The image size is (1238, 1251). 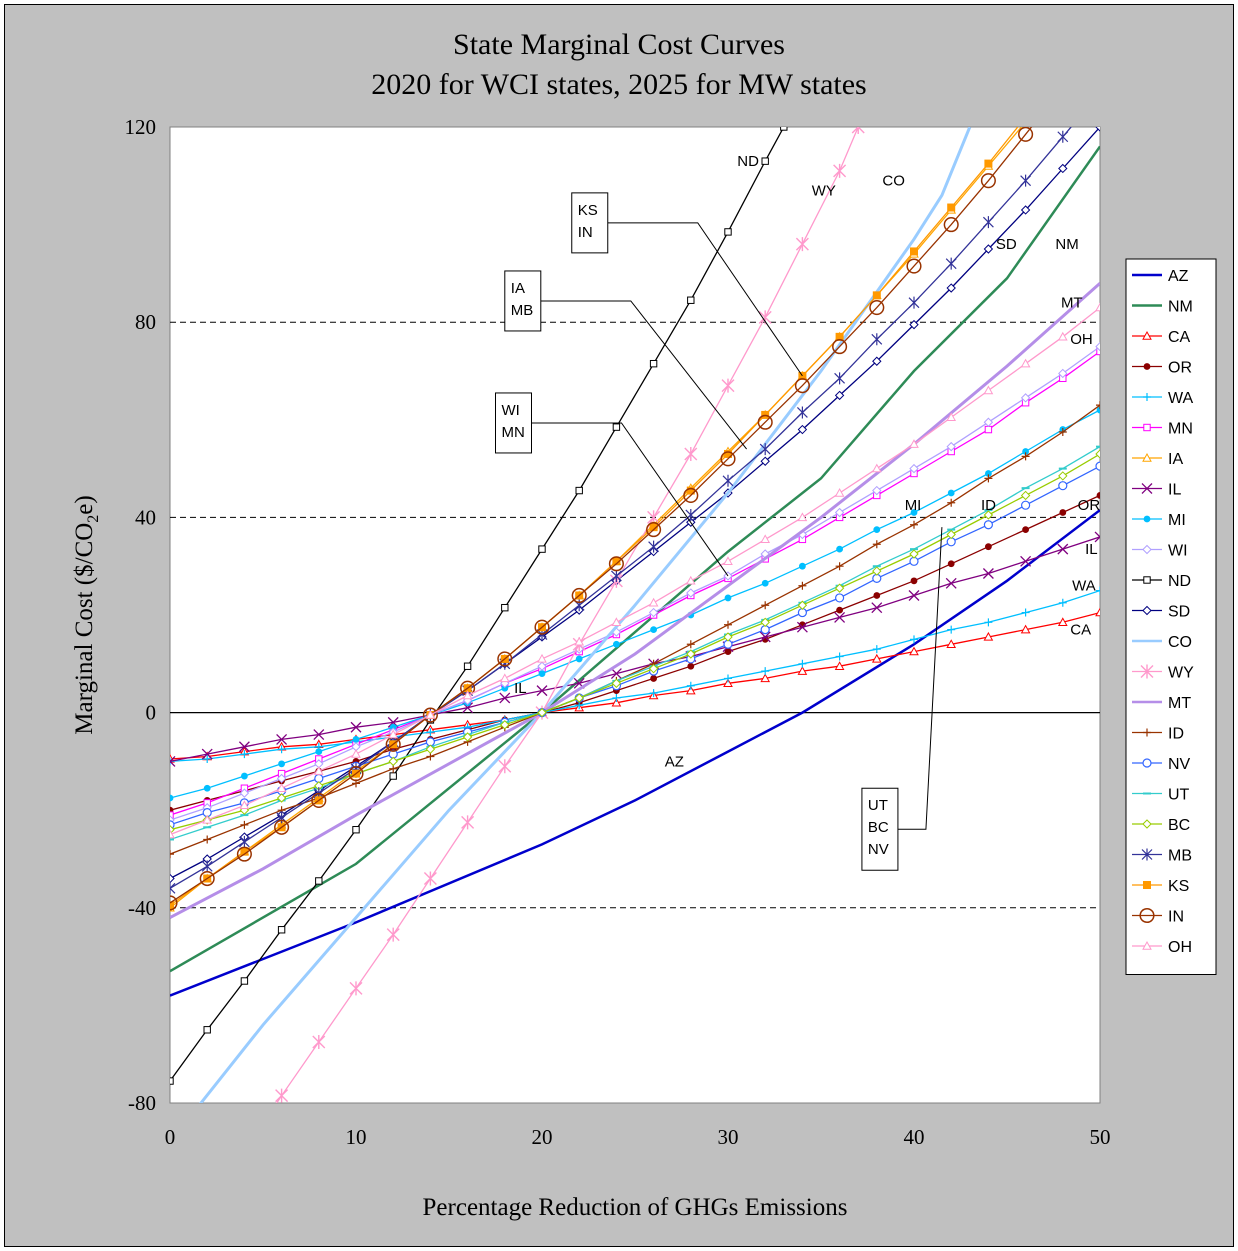 I want to click on annotation-label: WY, so click(x=824, y=190).